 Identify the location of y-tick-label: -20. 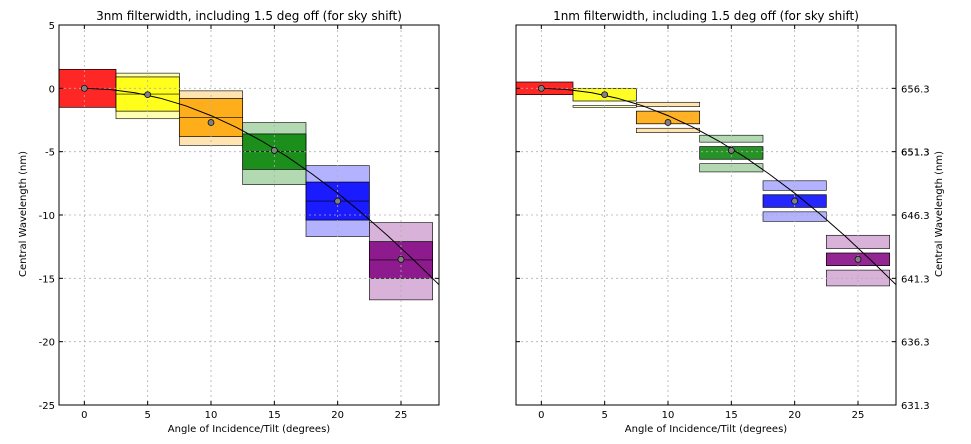
(47, 343).